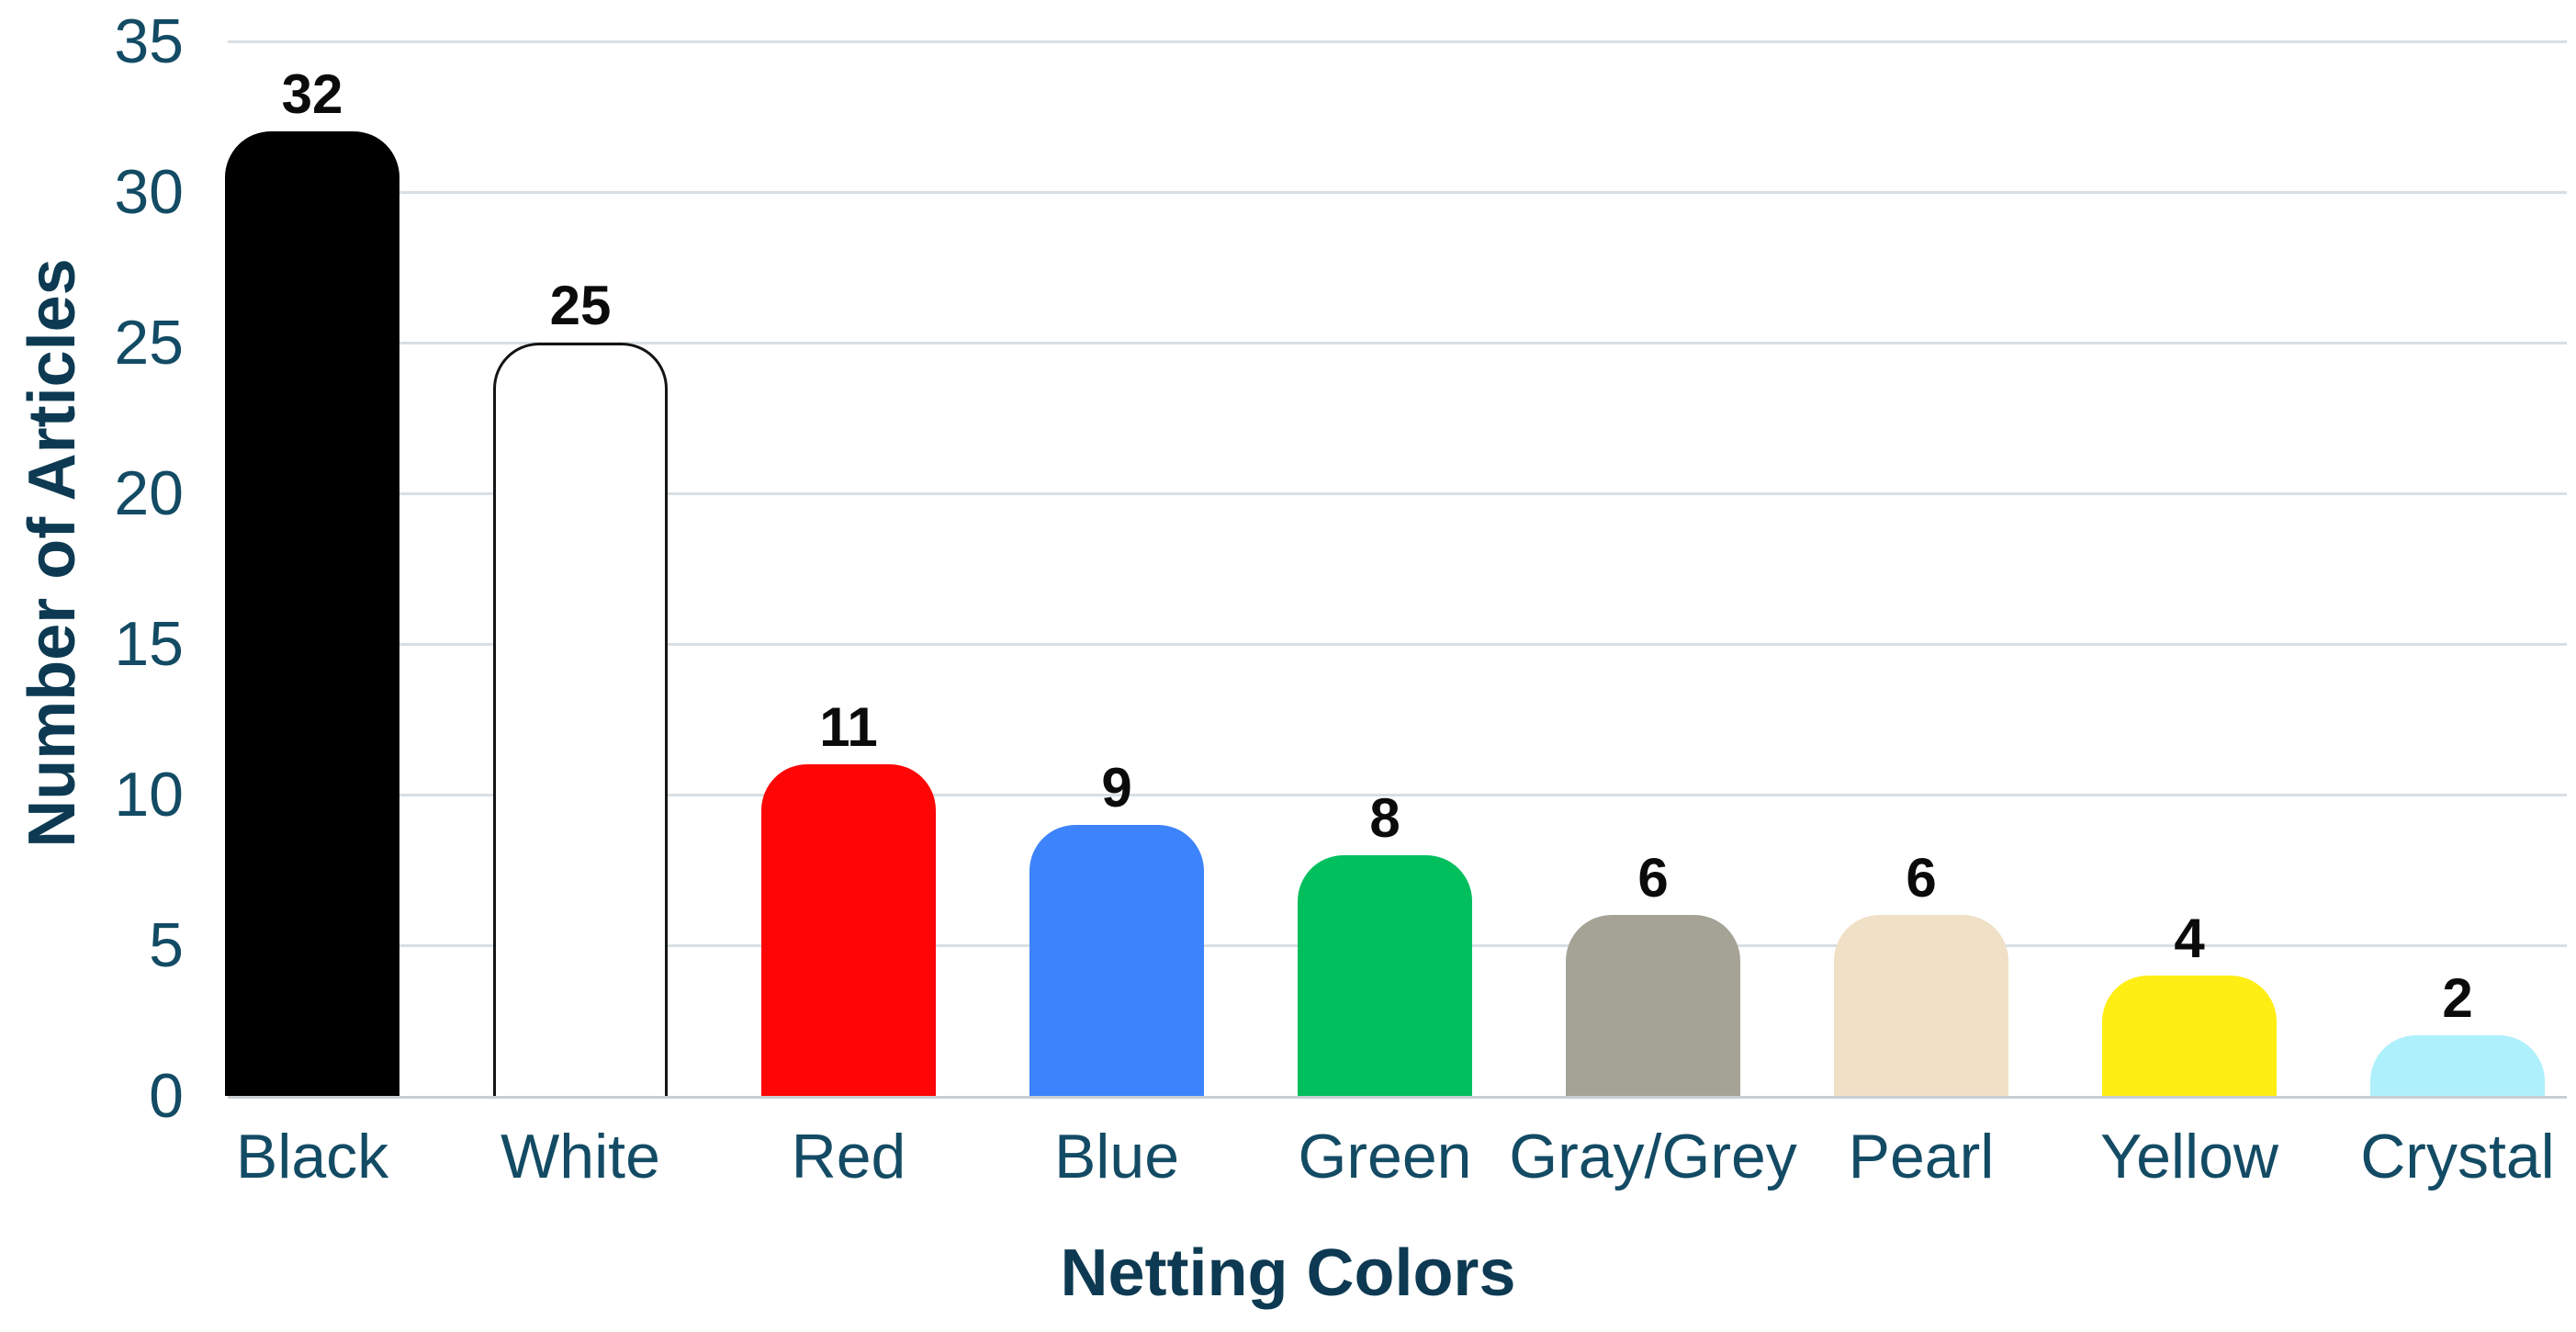  Describe the element at coordinates (2189, 938) in the screenshot. I see `bar-value-label-yellow: 4` at that location.